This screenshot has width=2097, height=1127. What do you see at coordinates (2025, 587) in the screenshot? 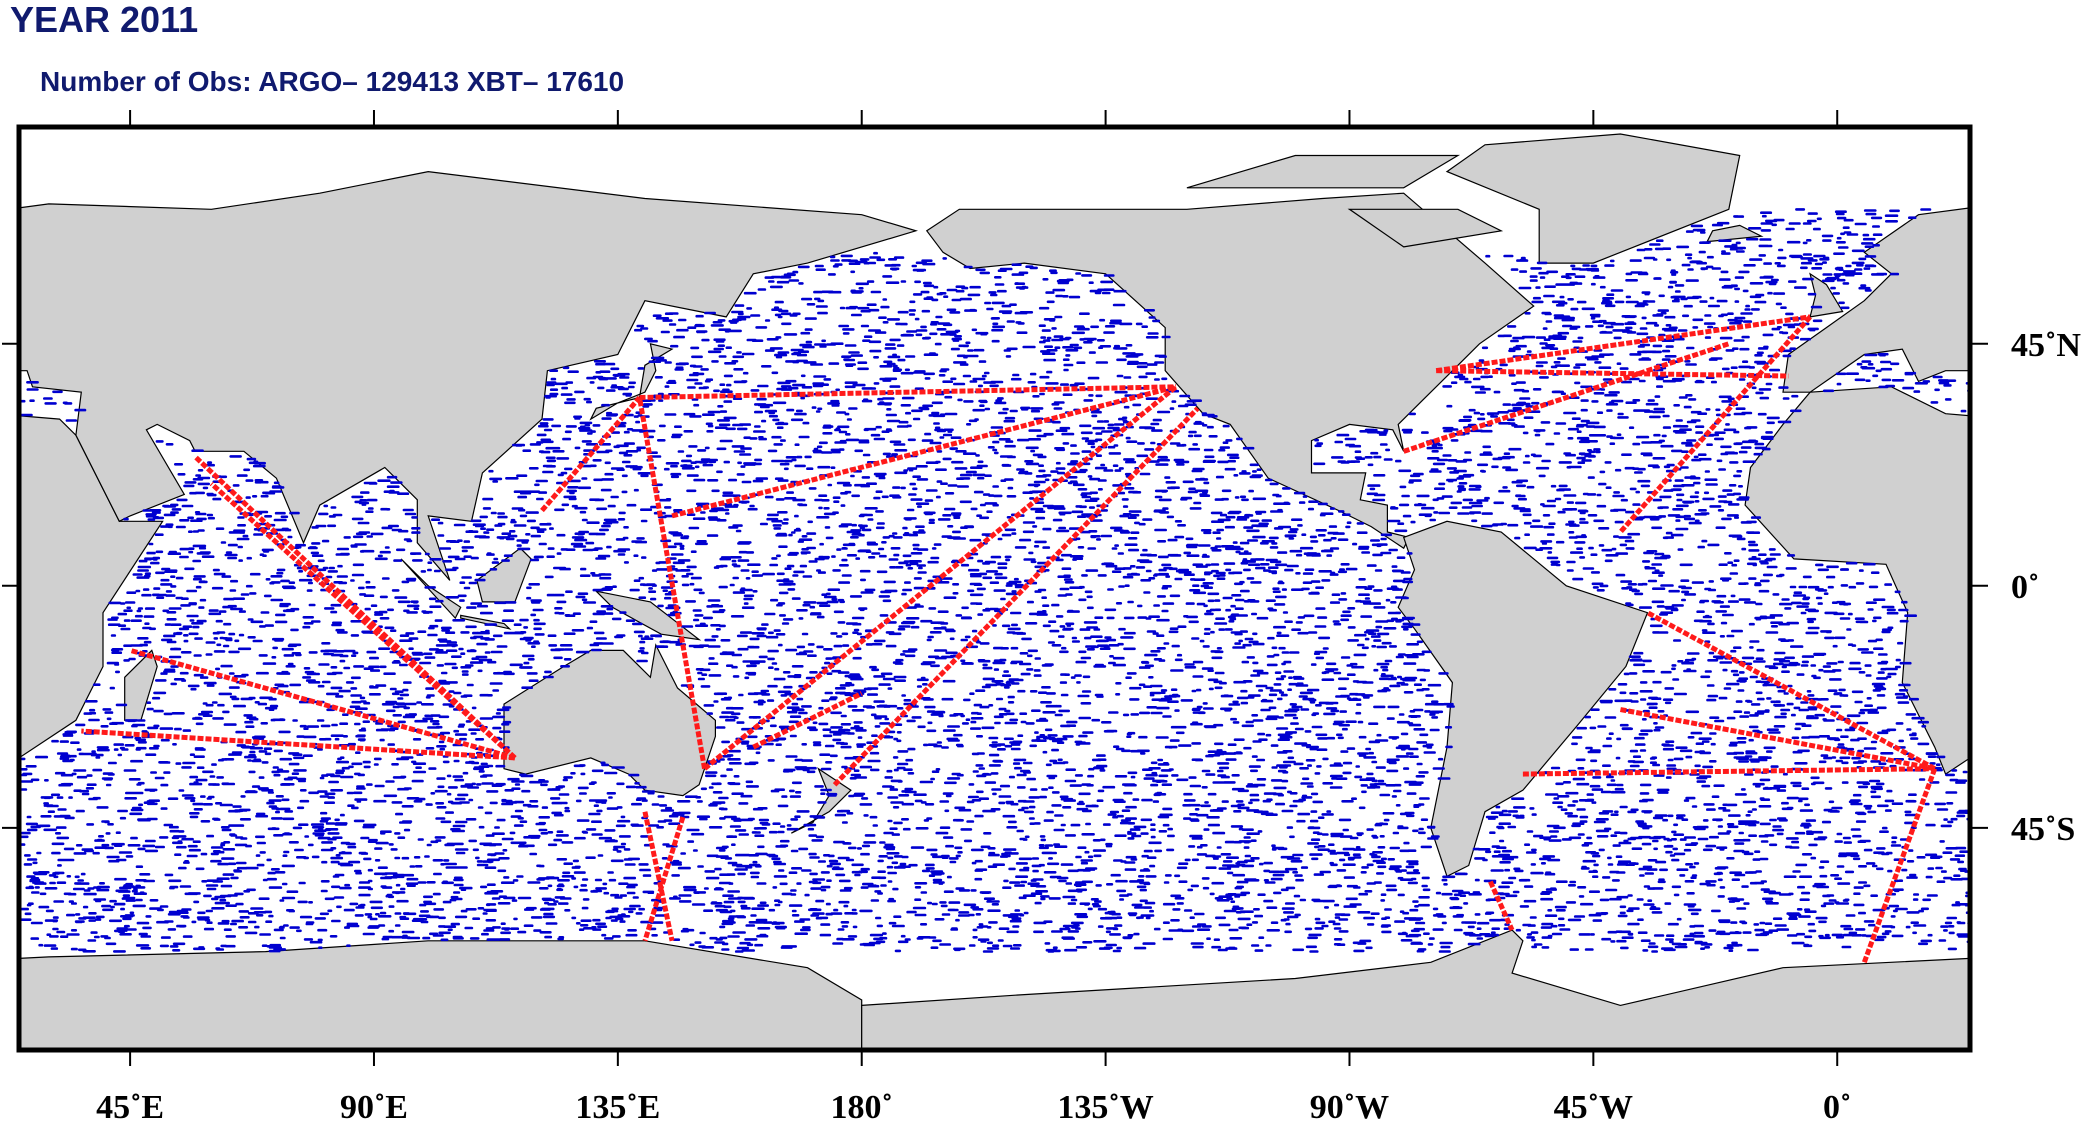
I see `y-tick-label: 0˚` at bounding box center [2025, 587].